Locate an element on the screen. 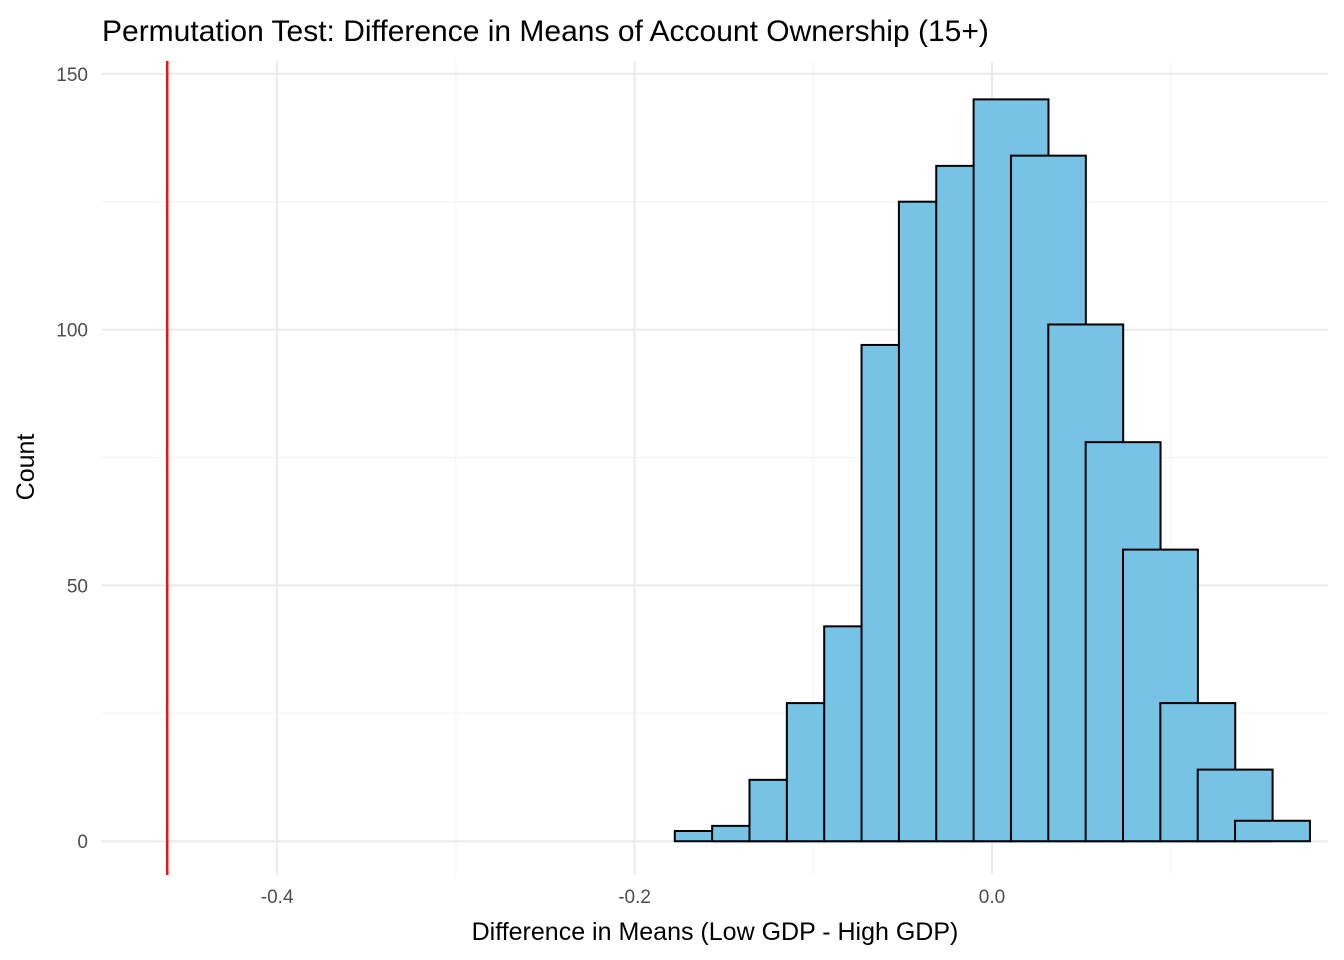  y-axis-title: Count is located at coordinates (26, 467).